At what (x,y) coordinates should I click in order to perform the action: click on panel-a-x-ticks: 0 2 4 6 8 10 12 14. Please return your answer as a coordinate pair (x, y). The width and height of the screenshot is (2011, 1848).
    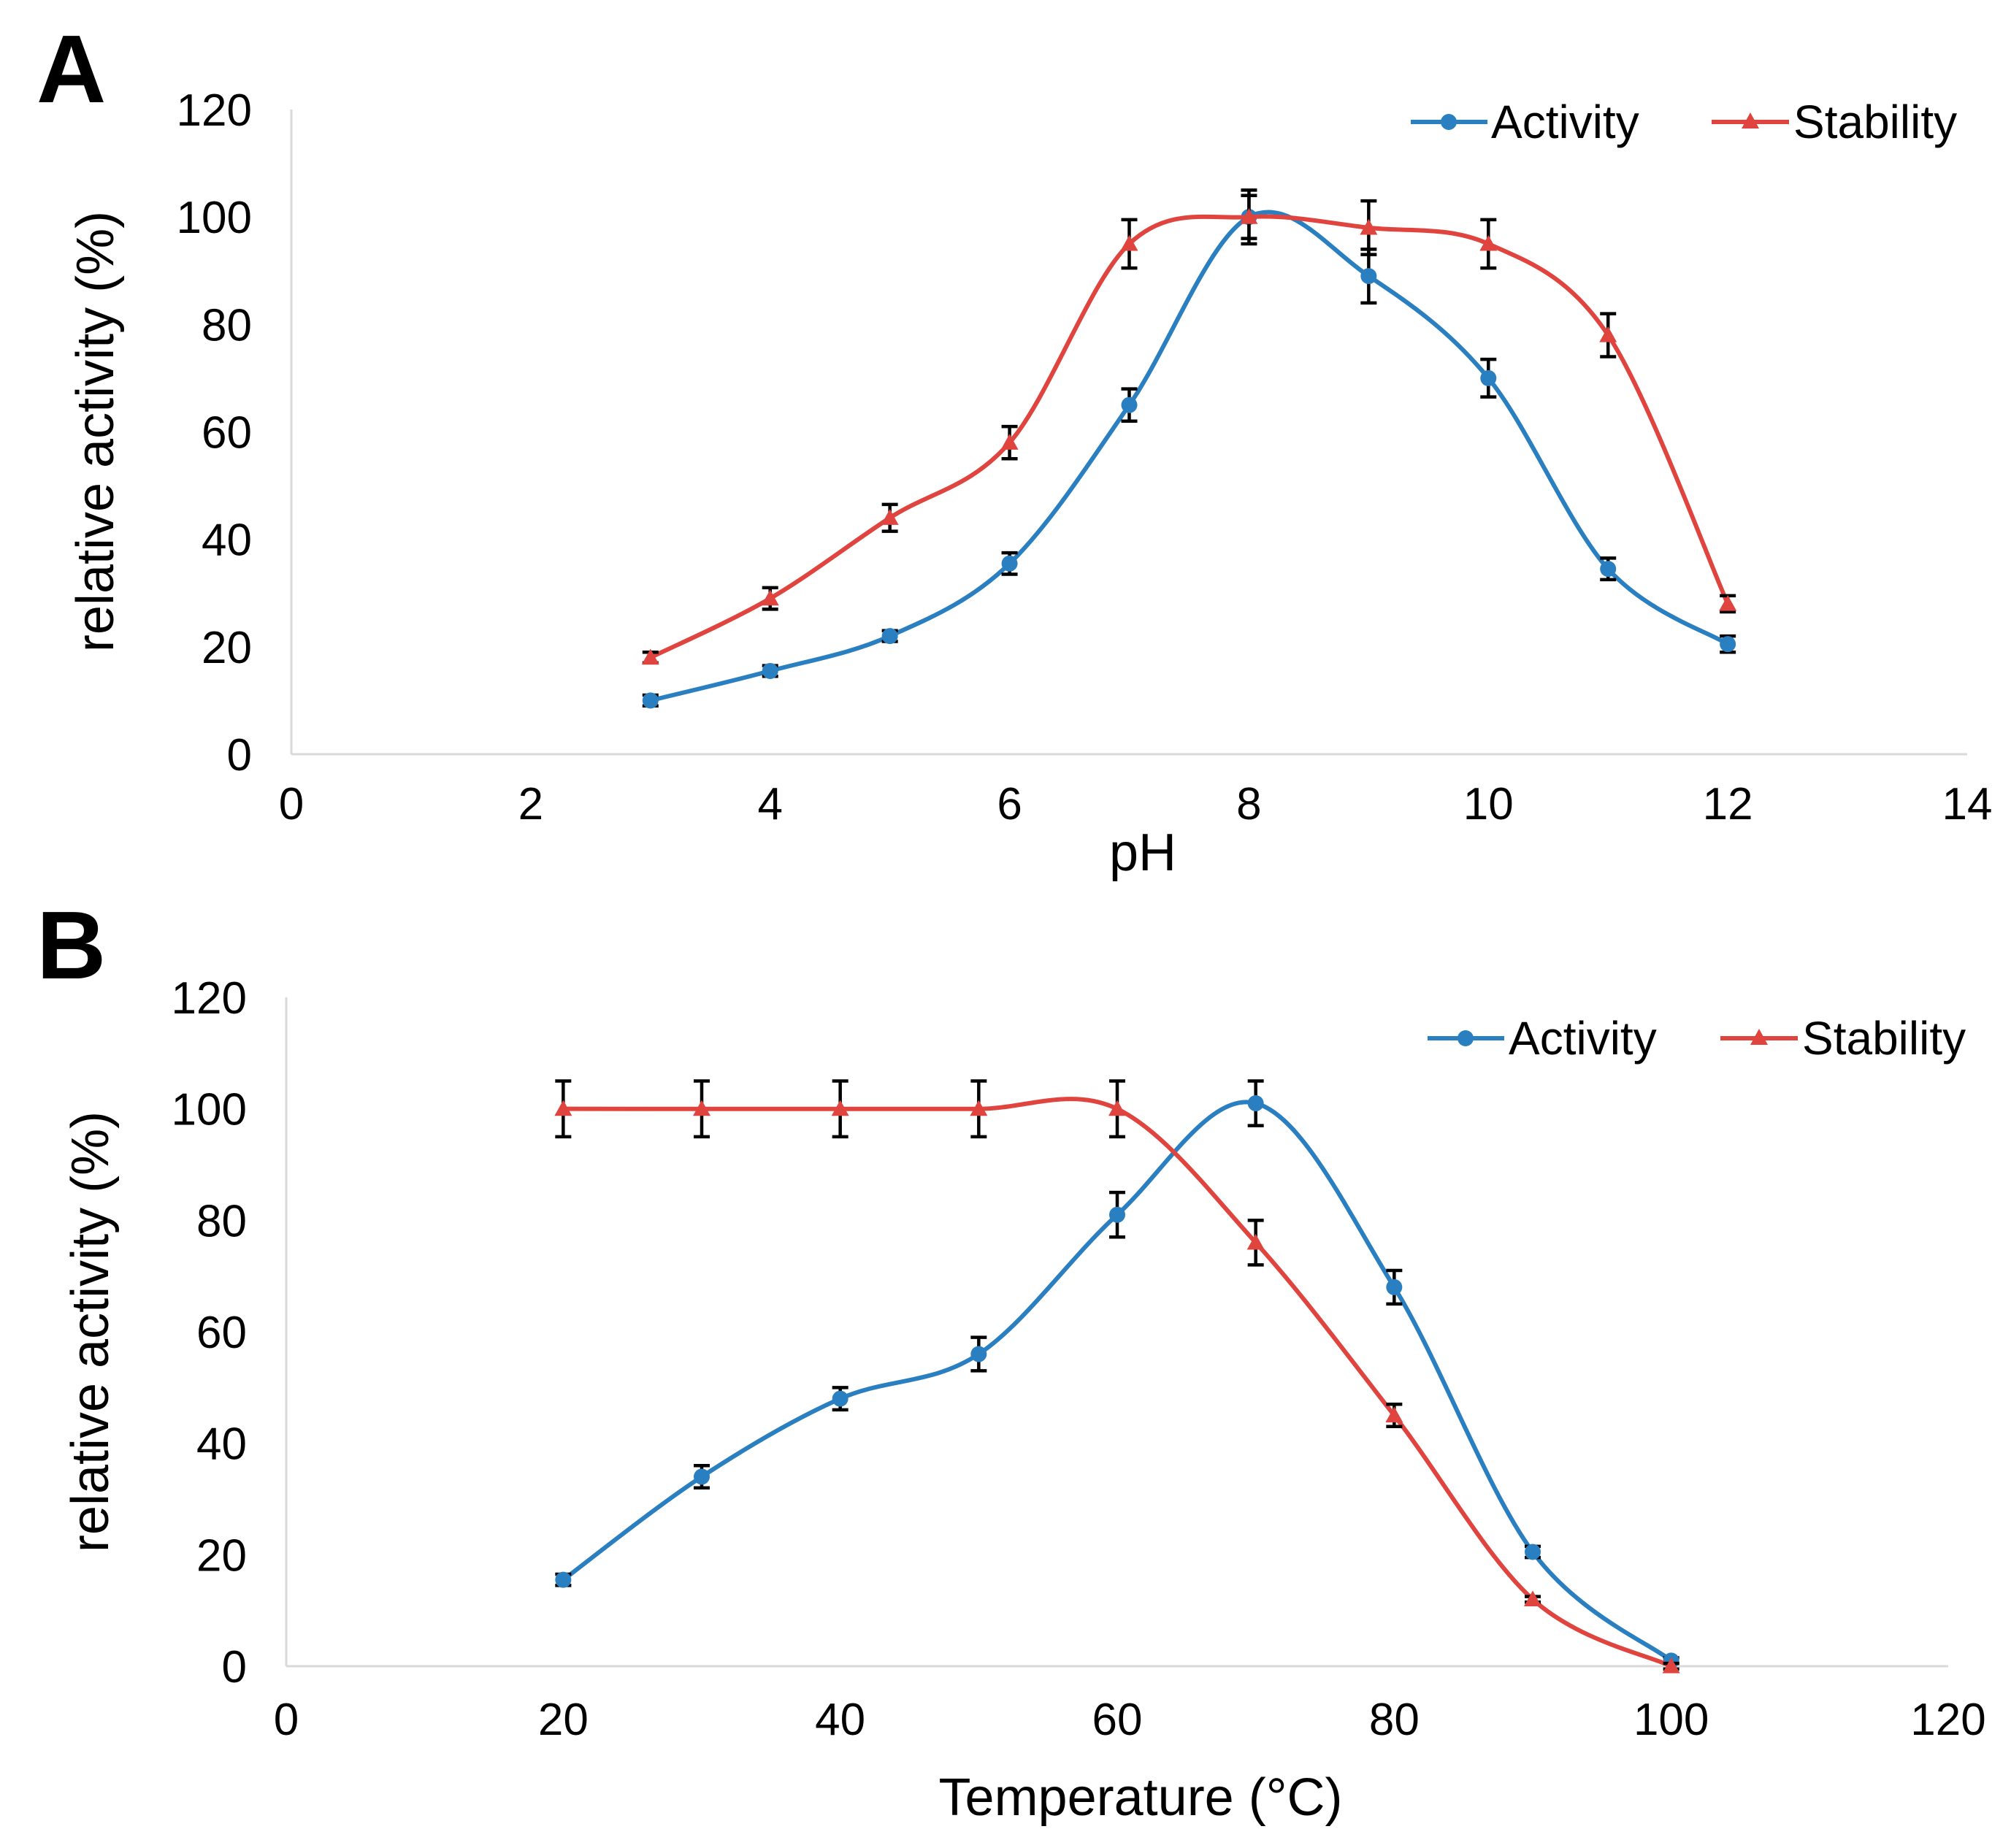
    Looking at the image, I should click on (1136, 804).